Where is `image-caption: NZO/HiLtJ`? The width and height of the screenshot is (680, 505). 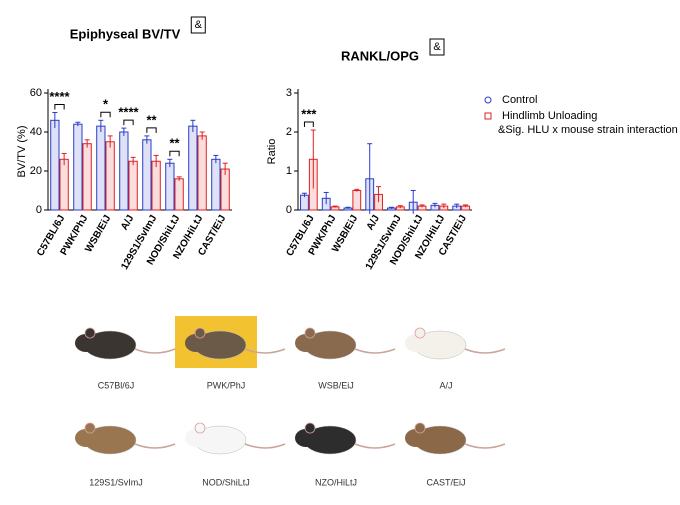
image-caption: NZO/HiLtJ is located at coordinates (336, 482).